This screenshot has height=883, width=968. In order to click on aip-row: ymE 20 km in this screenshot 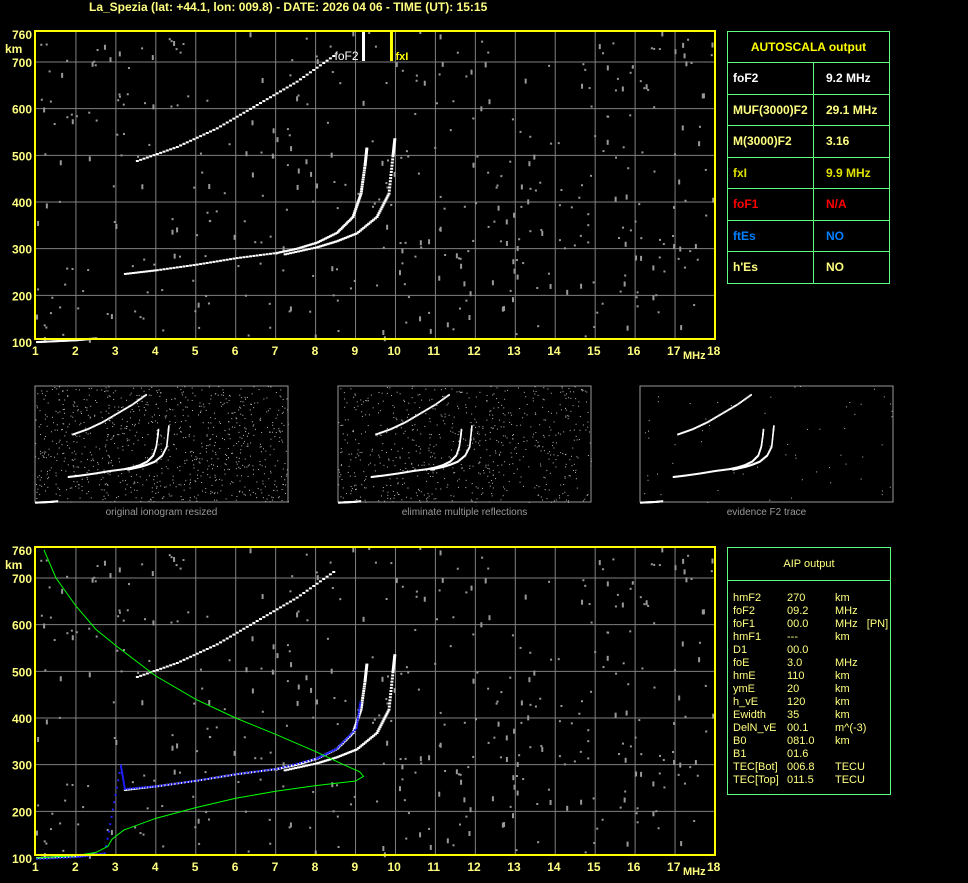, I will do `click(809, 689)`.